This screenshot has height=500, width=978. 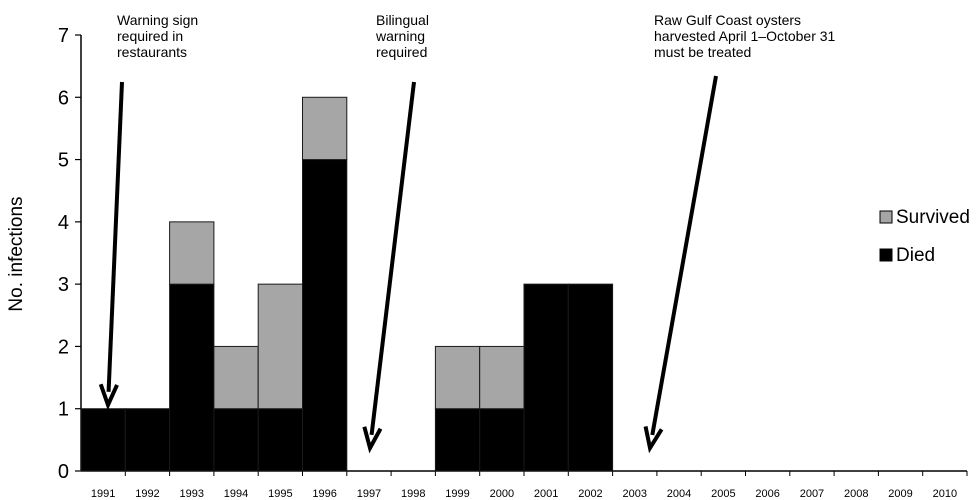 What do you see at coordinates (147, 440) in the screenshot?
I see `bar-died-1992` at bounding box center [147, 440].